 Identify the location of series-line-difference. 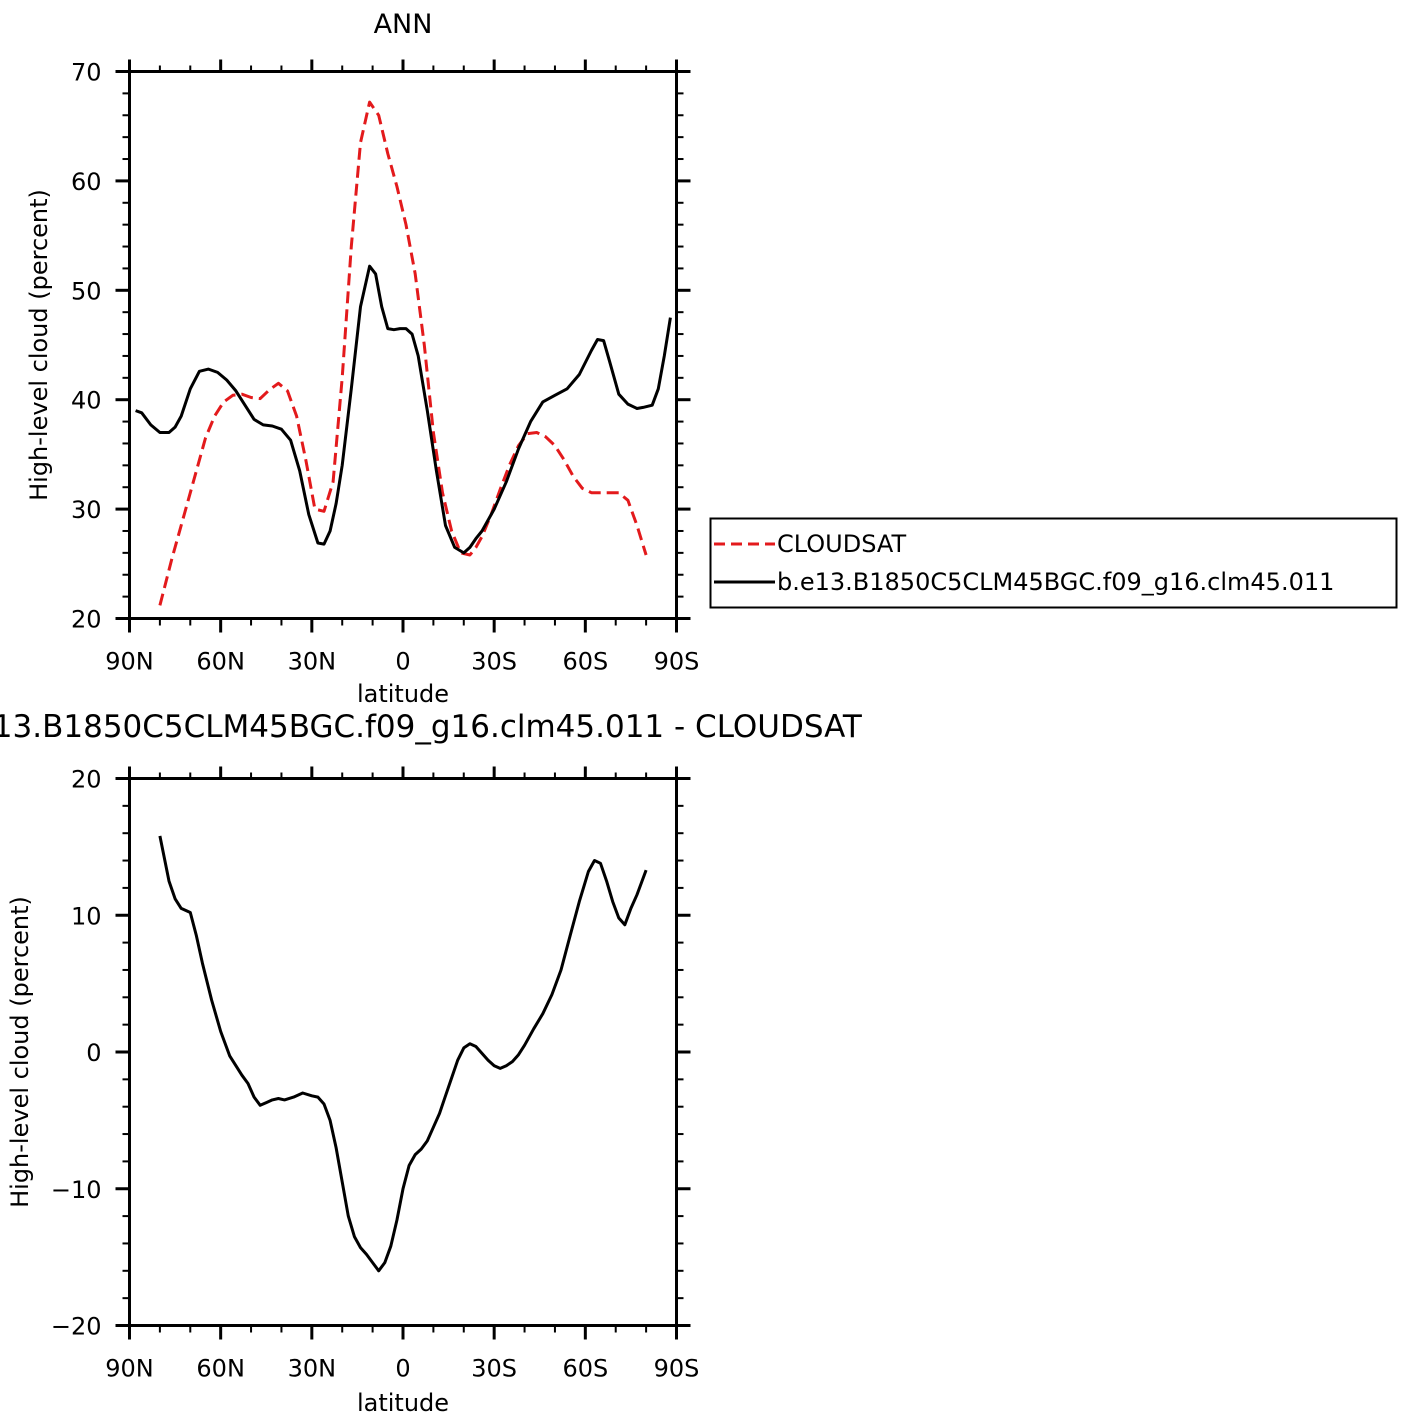
(403, 1054).